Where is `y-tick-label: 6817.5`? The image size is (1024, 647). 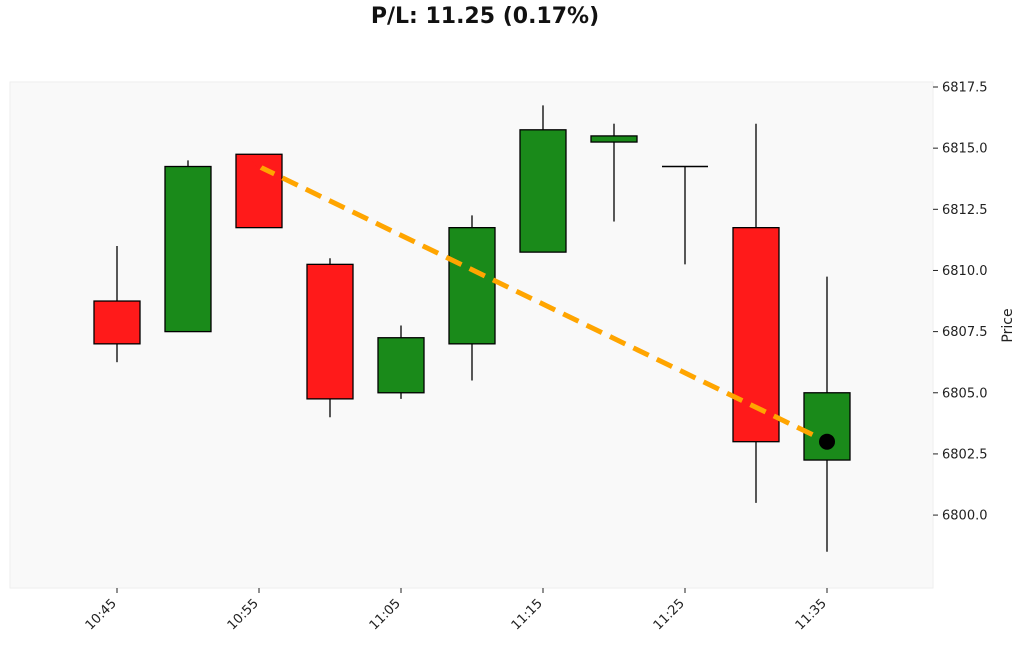 y-tick-label: 6817.5 is located at coordinates (965, 88).